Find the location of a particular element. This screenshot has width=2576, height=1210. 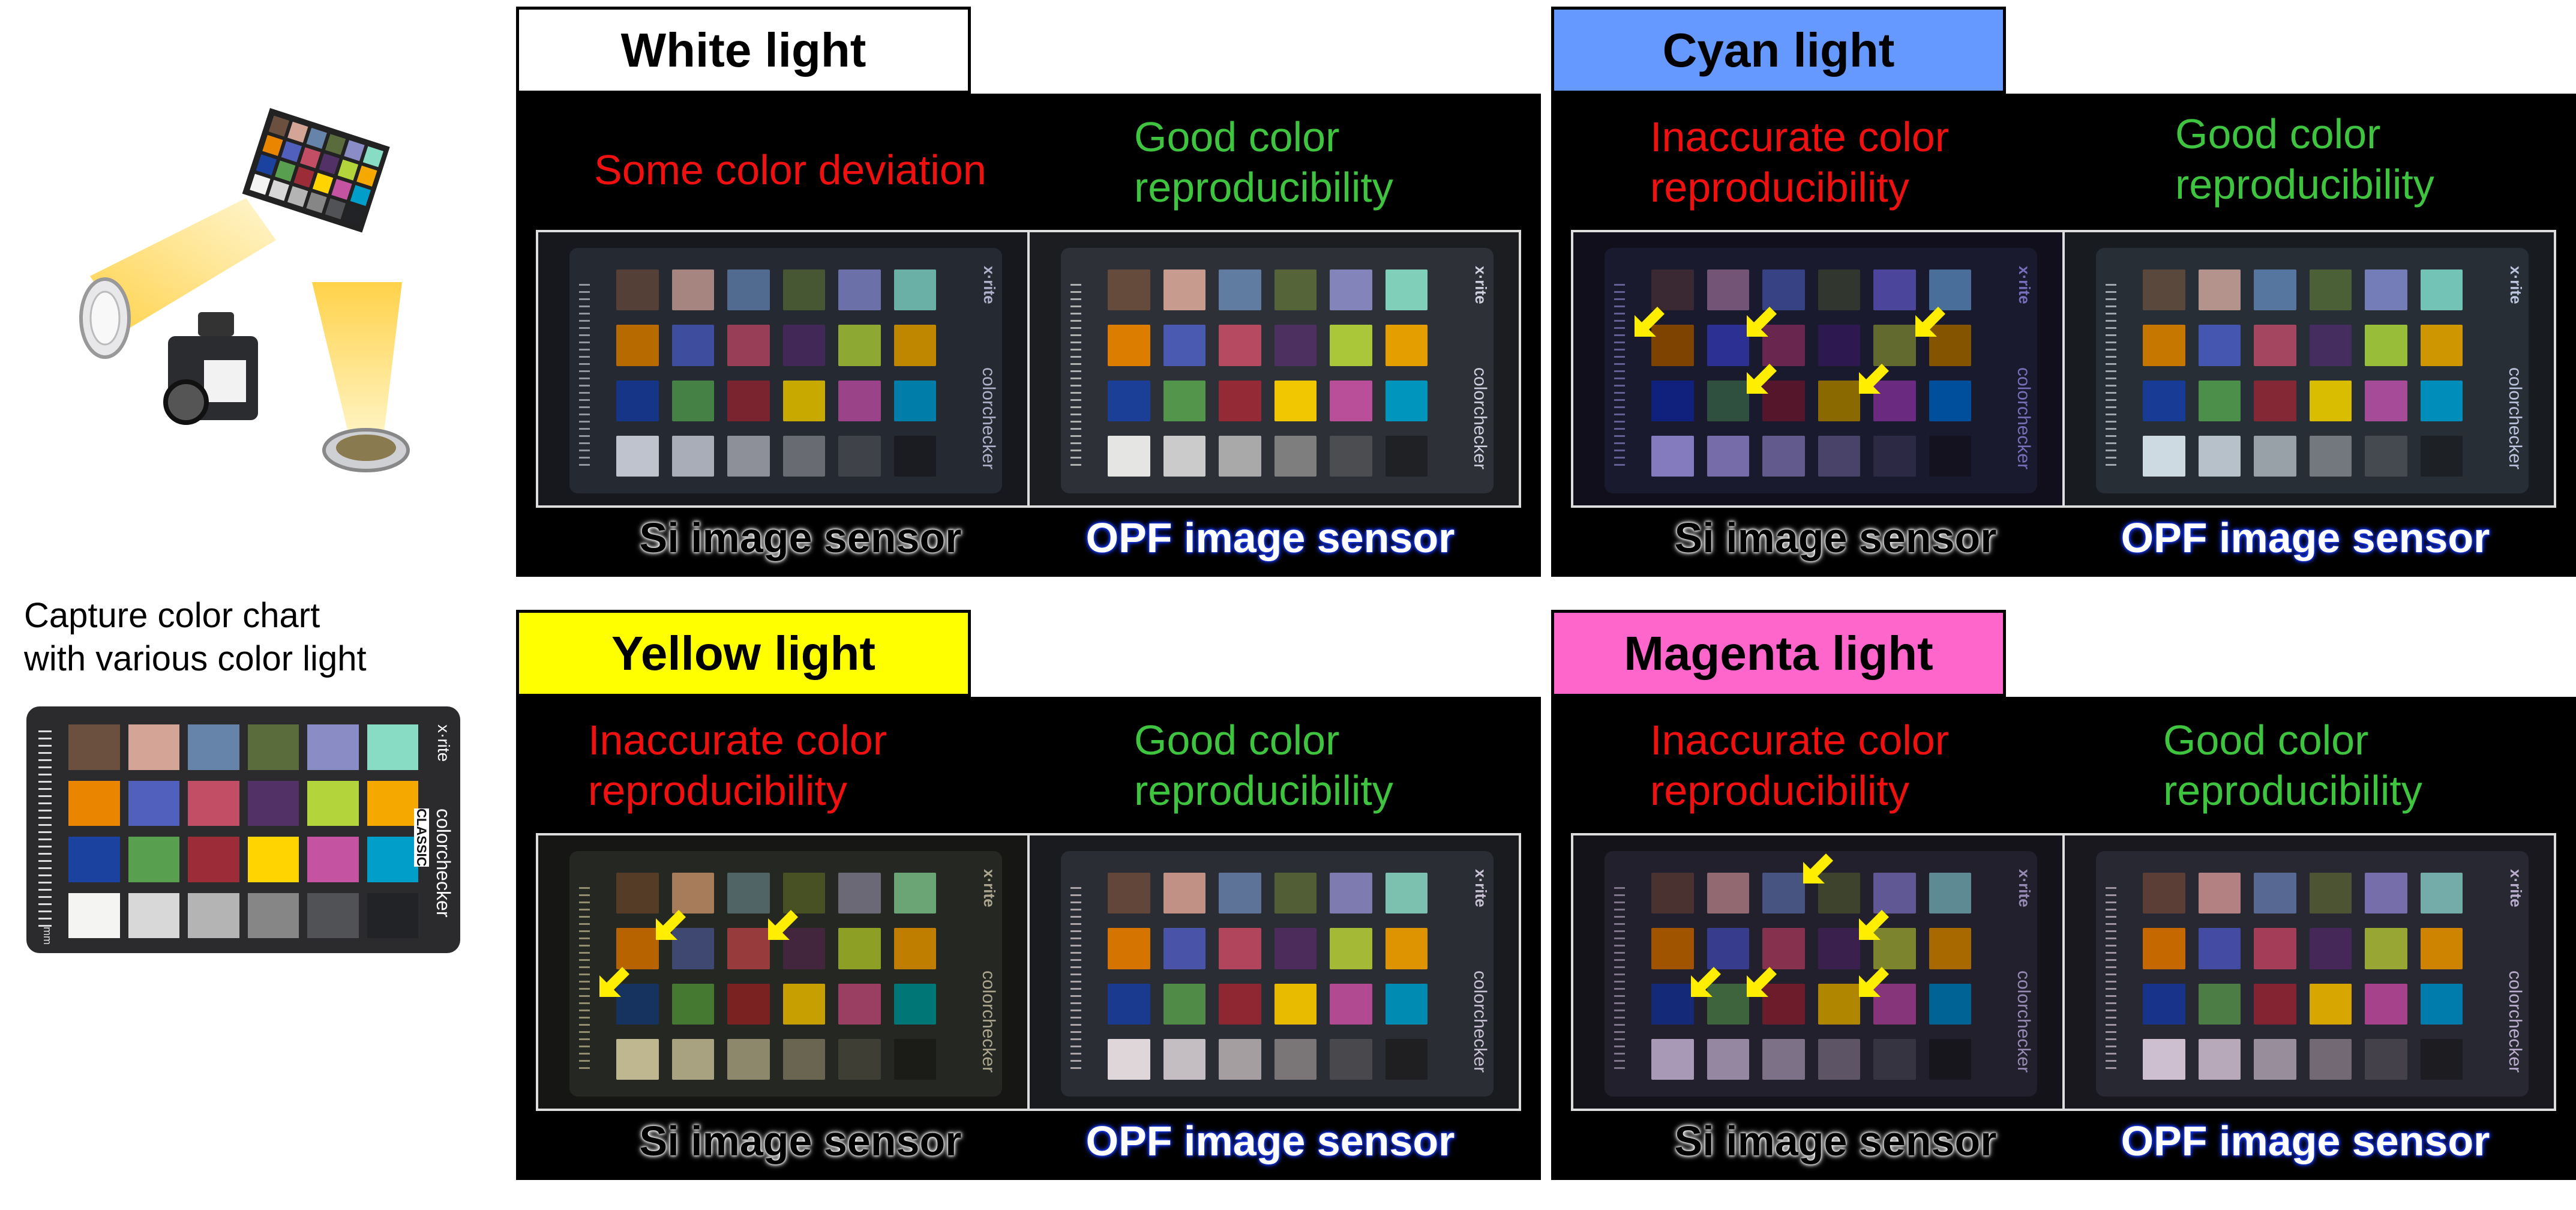

opf-sensor-label: OPF image sensor is located at coordinates (1270, 1141).